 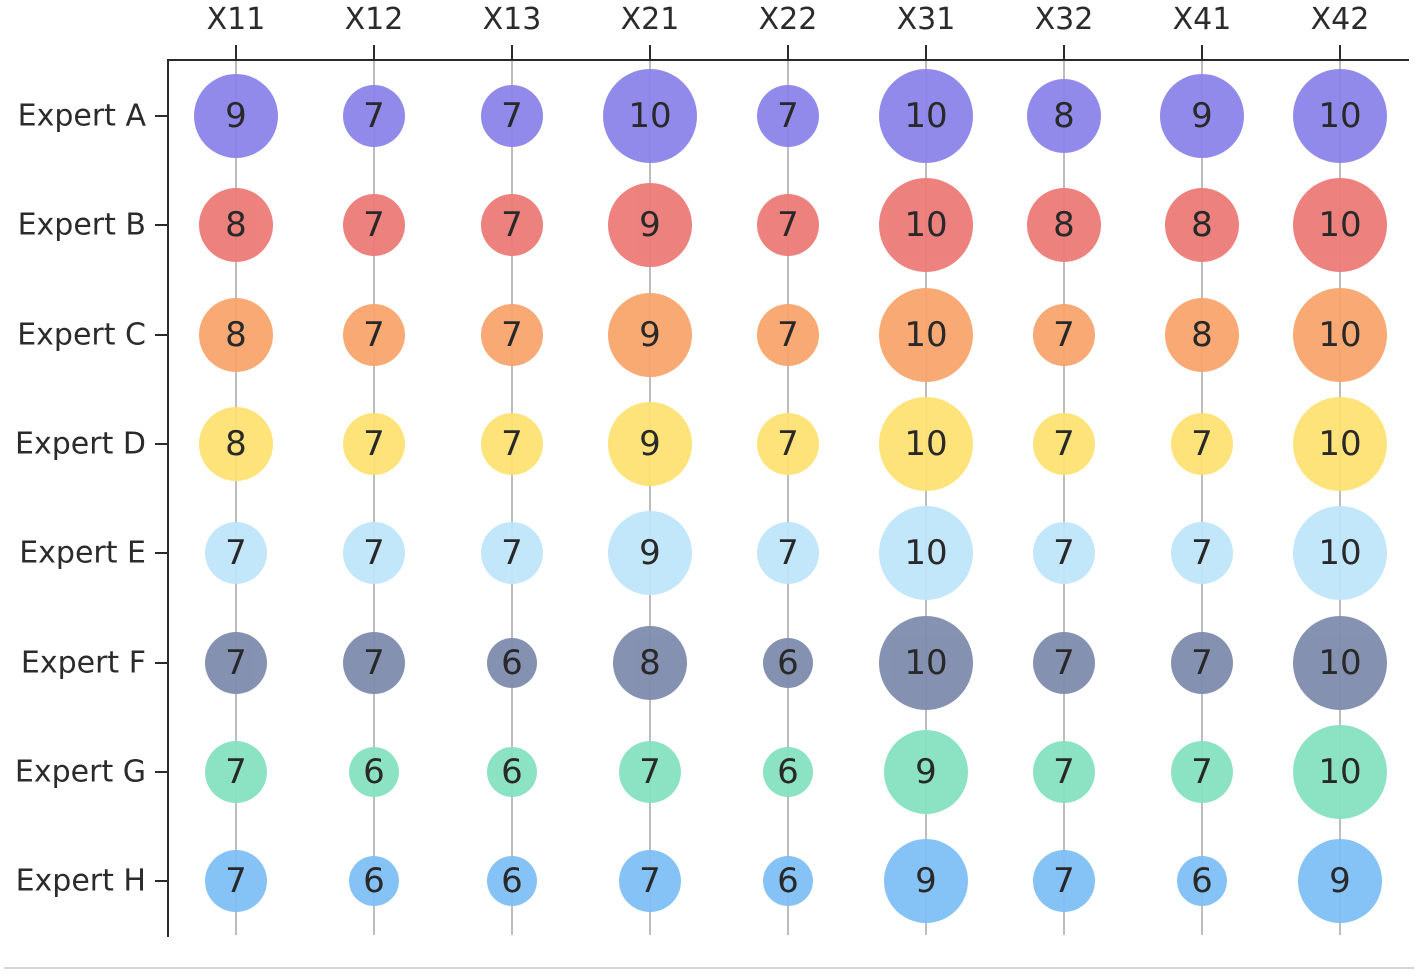 What do you see at coordinates (168, 498) in the screenshot?
I see `y-axis-line` at bounding box center [168, 498].